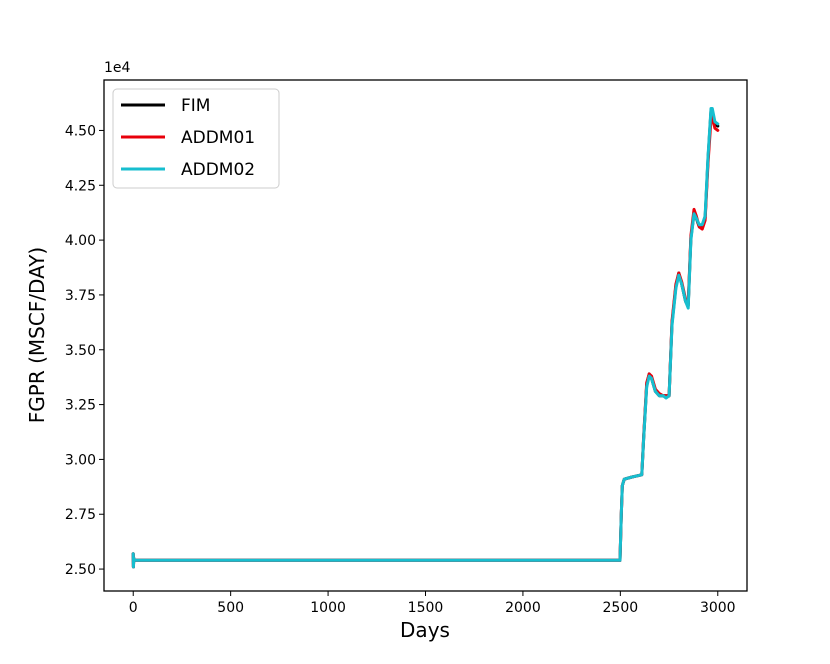 The height and width of the screenshot is (664, 830). I want to click on y-tick-label: 4.50, so click(80, 131).